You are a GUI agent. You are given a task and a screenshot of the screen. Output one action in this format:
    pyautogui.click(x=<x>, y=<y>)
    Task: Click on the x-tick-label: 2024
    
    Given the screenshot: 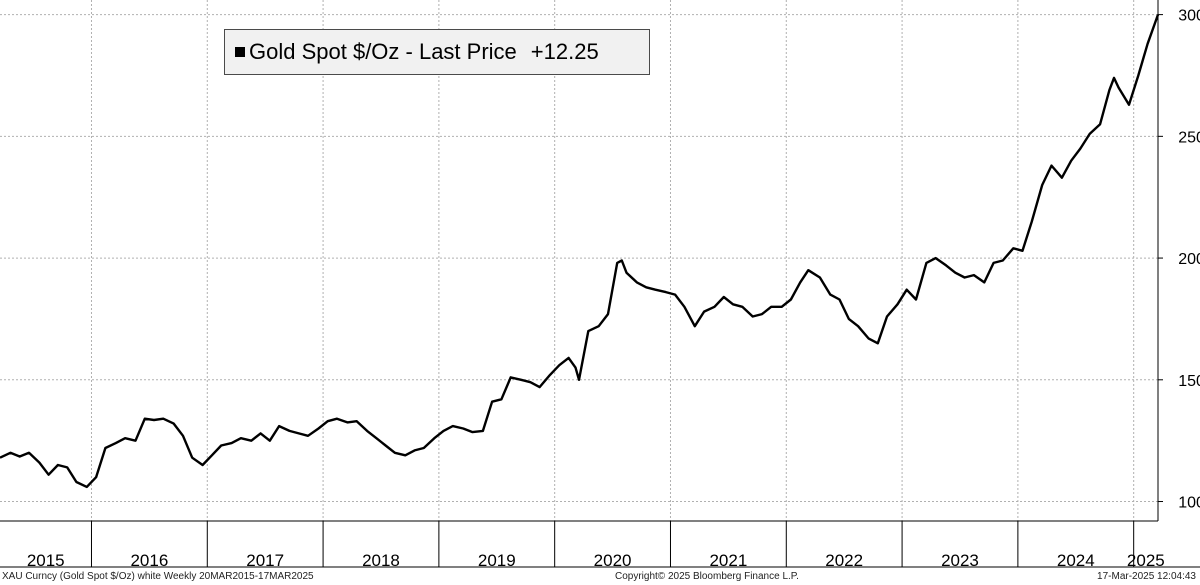 What is the action you would take?
    pyautogui.click(x=1076, y=560)
    